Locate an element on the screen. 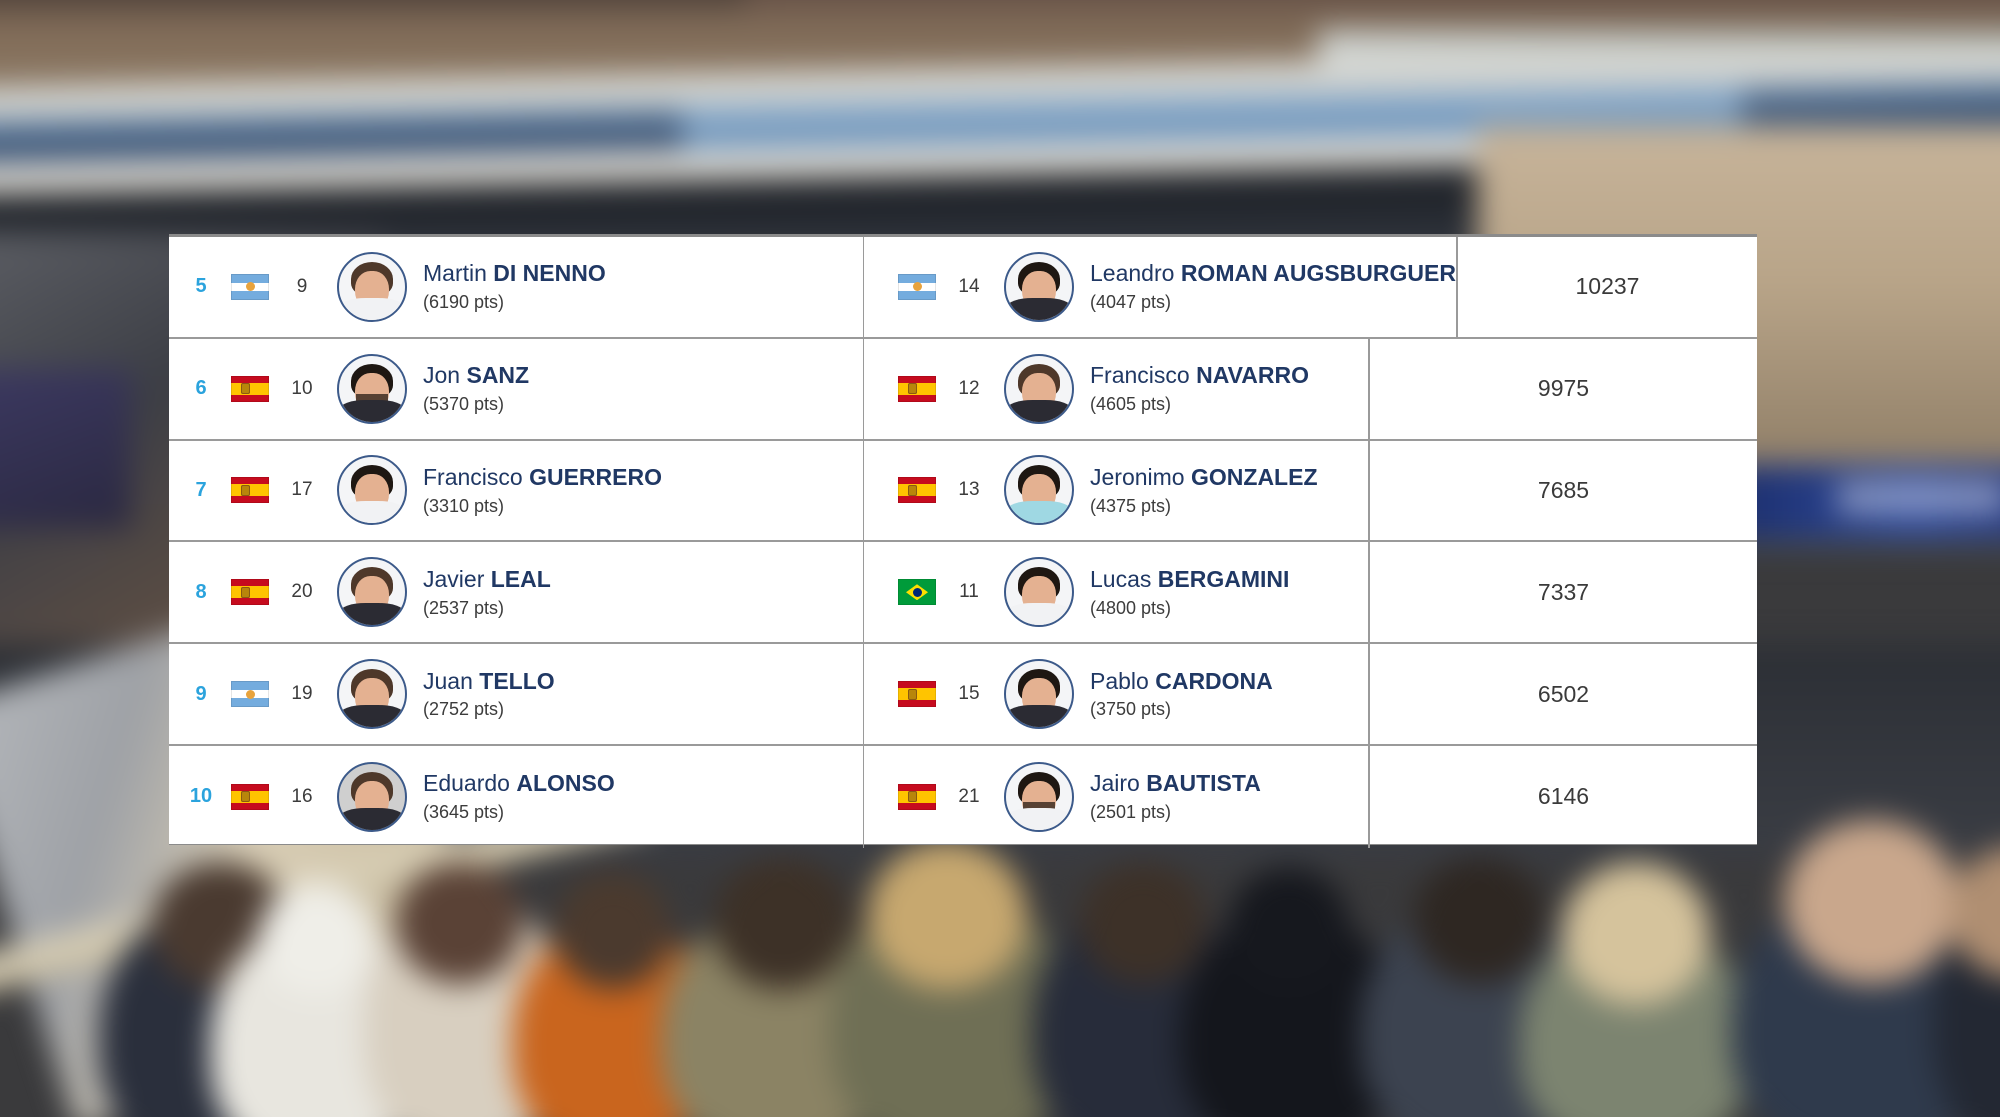 The width and height of the screenshot is (2000, 1117). player-info: Leandro ROMAN AUGSBURGUER (4047 pts) is located at coordinates (1273, 286).